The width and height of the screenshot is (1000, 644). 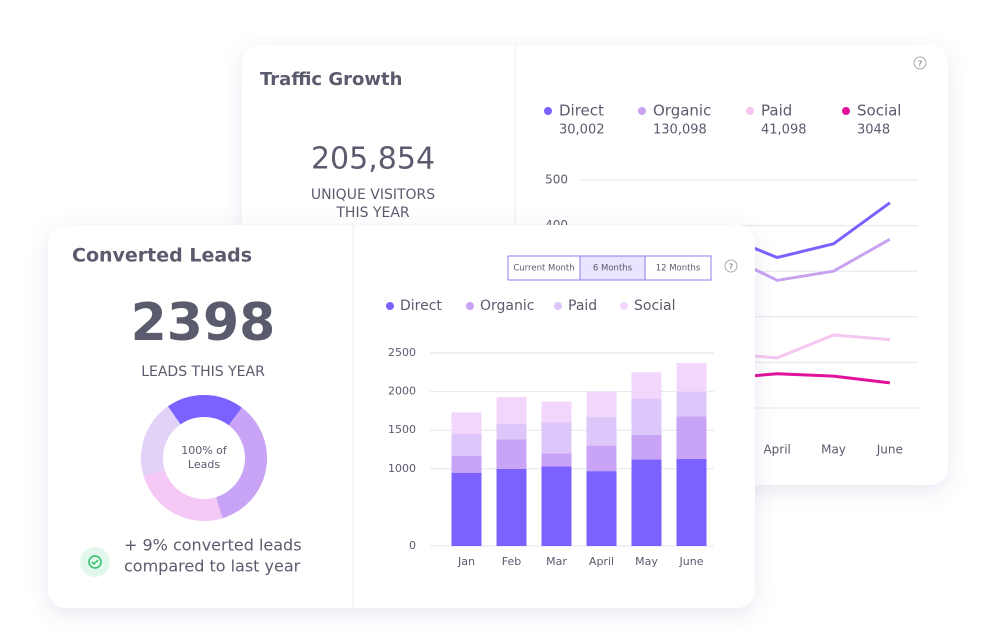 What do you see at coordinates (204, 450) in the screenshot?
I see `donut-center-label: 100% of` at bounding box center [204, 450].